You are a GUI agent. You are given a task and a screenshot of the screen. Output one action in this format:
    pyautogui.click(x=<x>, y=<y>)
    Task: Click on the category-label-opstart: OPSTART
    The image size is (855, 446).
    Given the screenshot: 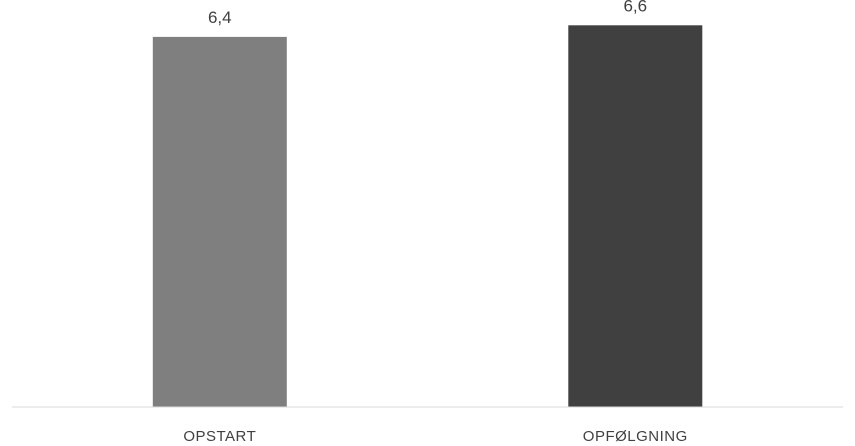 What is the action you would take?
    pyautogui.click(x=219, y=436)
    